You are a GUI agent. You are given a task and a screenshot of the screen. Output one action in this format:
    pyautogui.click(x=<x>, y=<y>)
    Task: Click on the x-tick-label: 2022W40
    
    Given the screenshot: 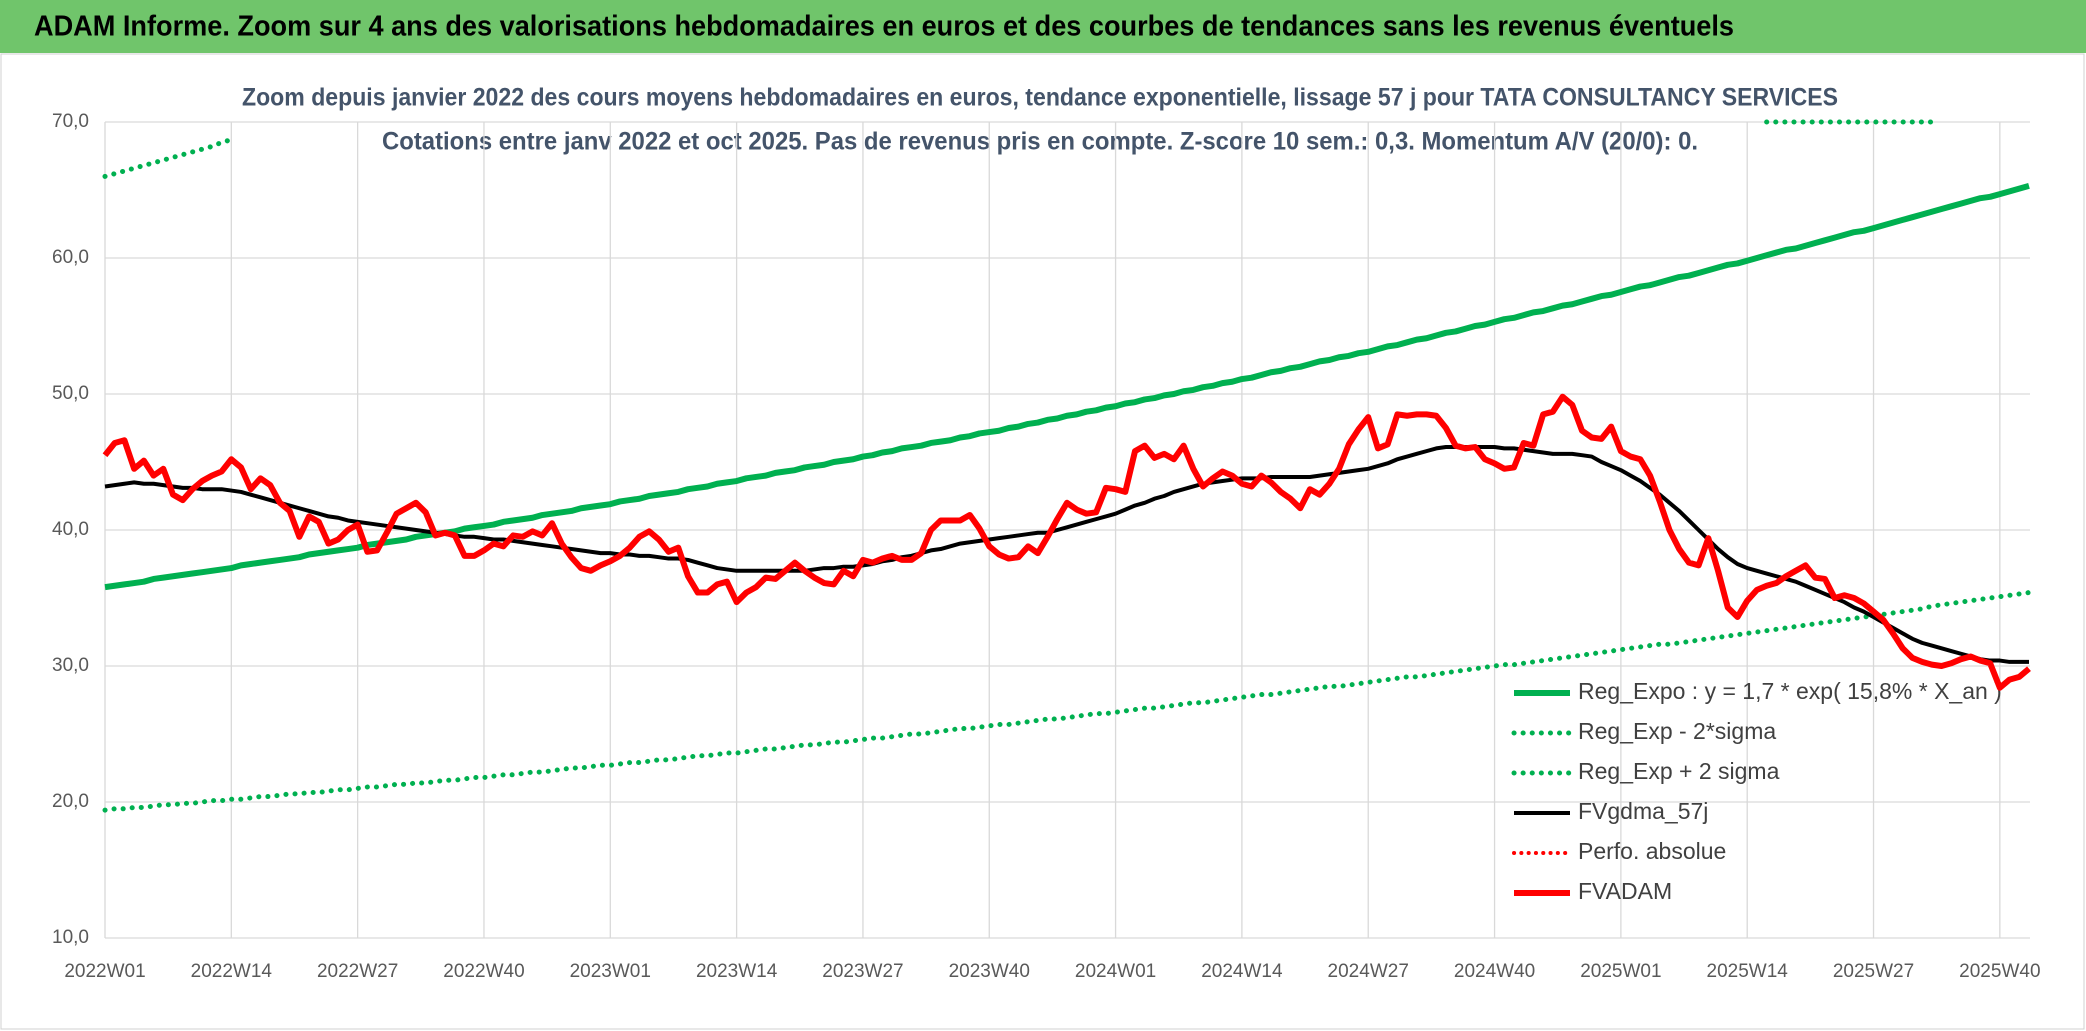 What is the action you would take?
    pyautogui.click(x=483, y=971)
    